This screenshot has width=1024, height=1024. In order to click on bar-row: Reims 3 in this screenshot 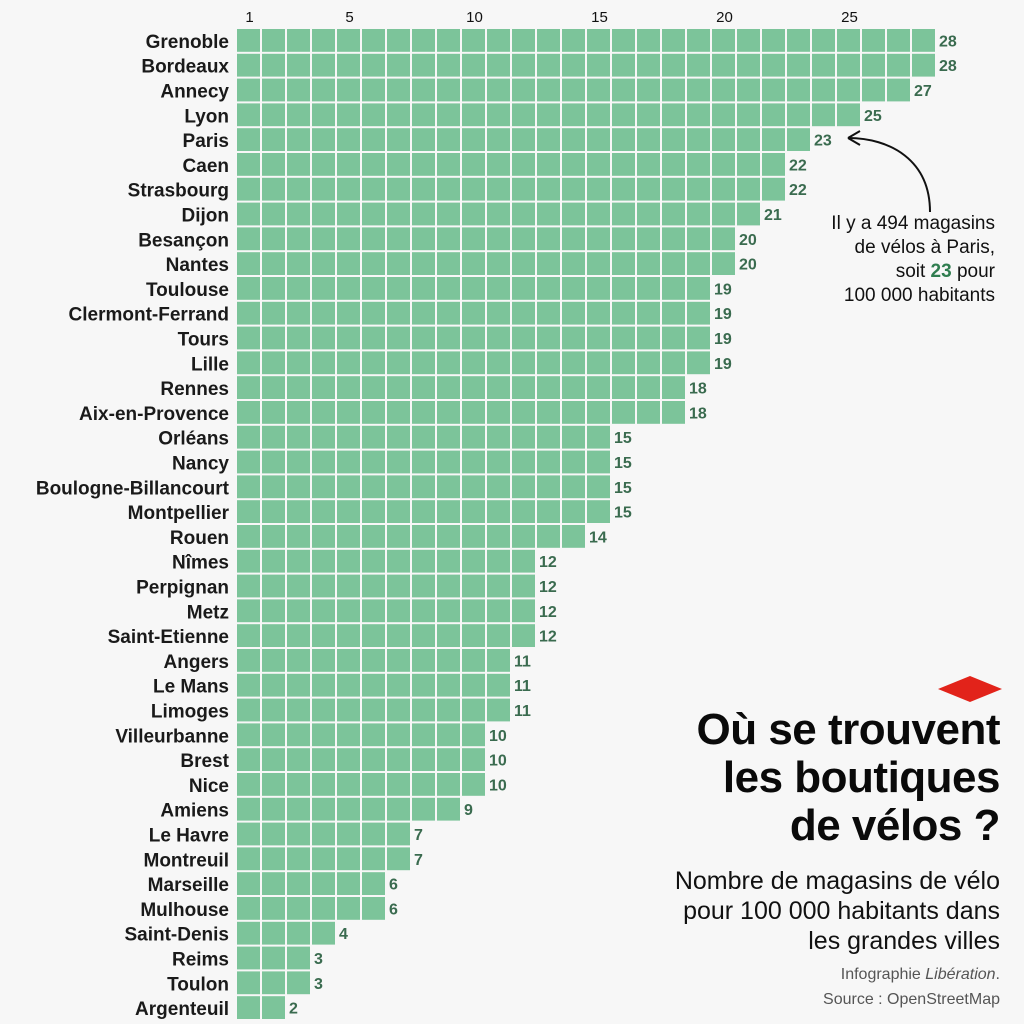, I will do `click(247, 958)`.